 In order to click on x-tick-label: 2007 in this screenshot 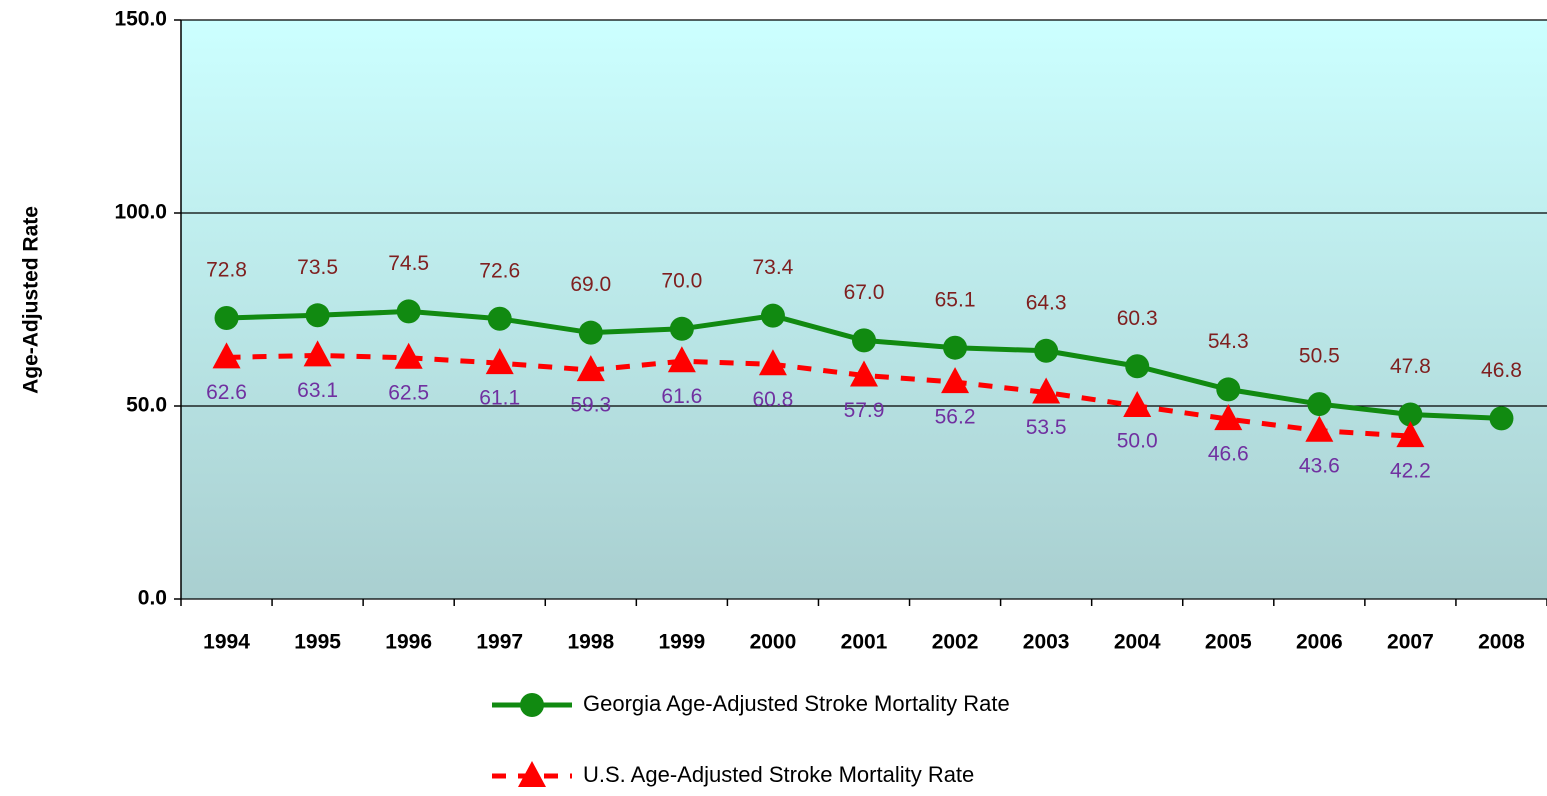, I will do `click(1410, 642)`.